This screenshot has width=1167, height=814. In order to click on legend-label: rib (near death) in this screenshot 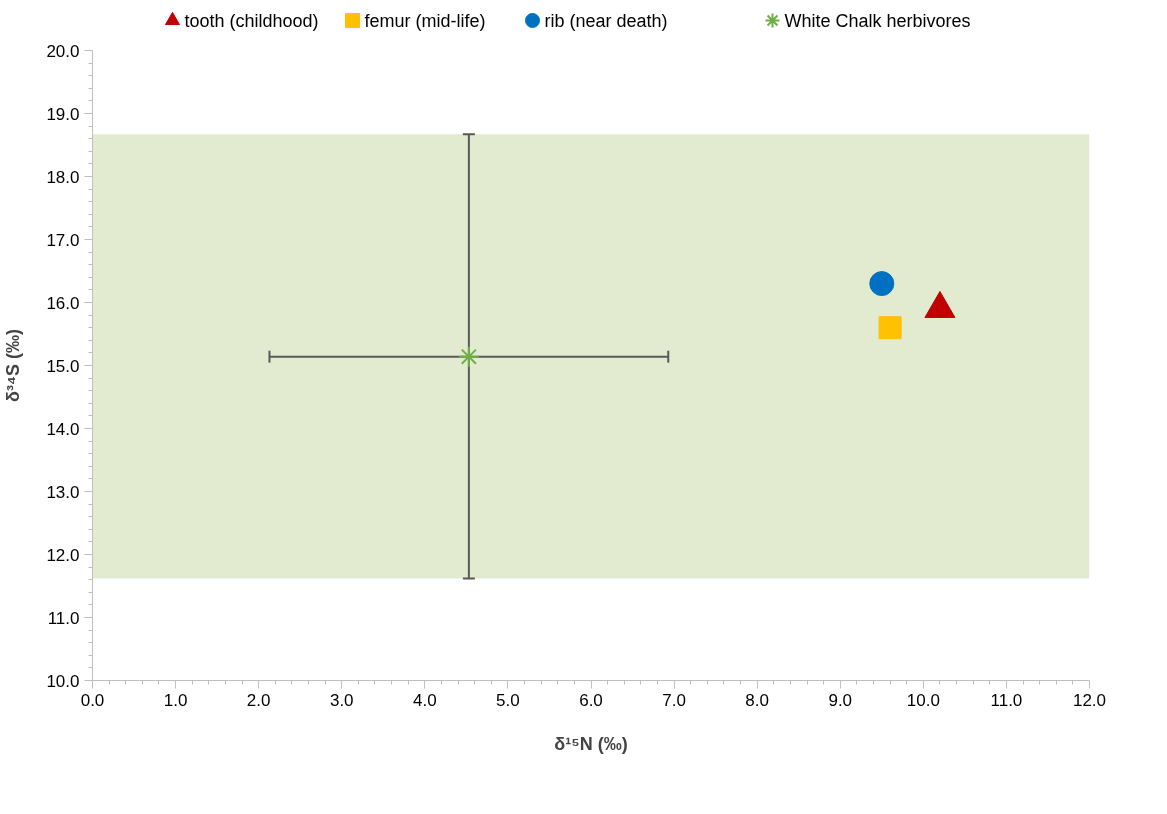, I will do `click(606, 20)`.